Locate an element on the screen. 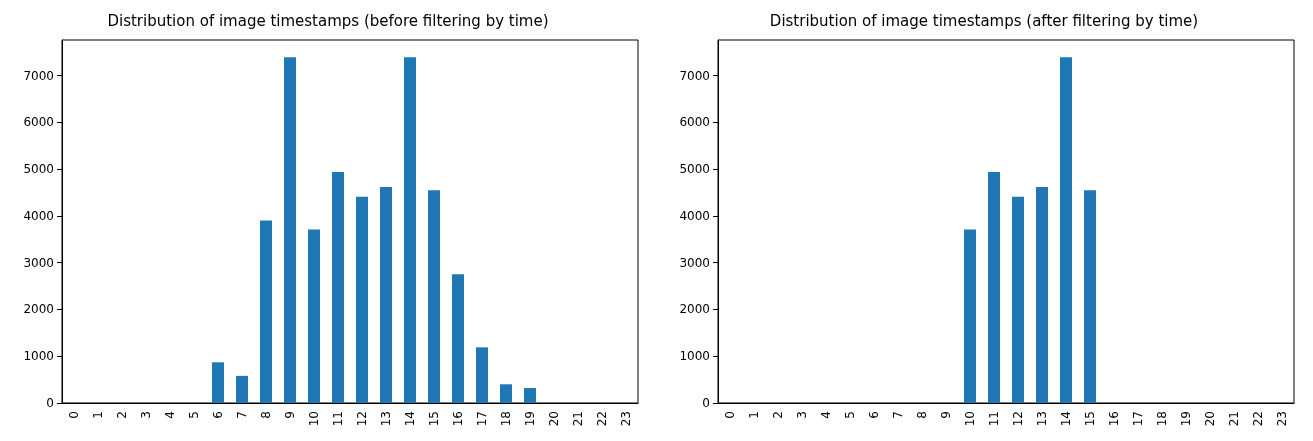 This screenshot has width=1313, height=441. chart-title: Distribution of image timestamps (after filtering by time) is located at coordinates (984, 20).